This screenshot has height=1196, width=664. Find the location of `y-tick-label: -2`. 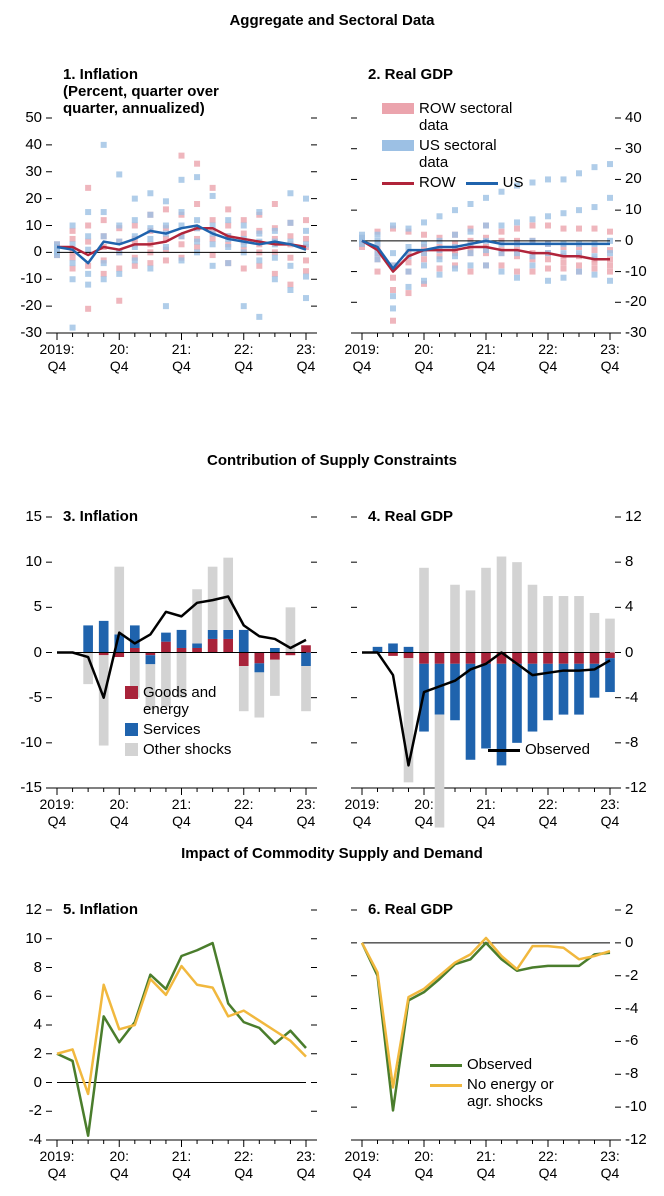

y-tick-label: -2 is located at coordinates (35, 1111).